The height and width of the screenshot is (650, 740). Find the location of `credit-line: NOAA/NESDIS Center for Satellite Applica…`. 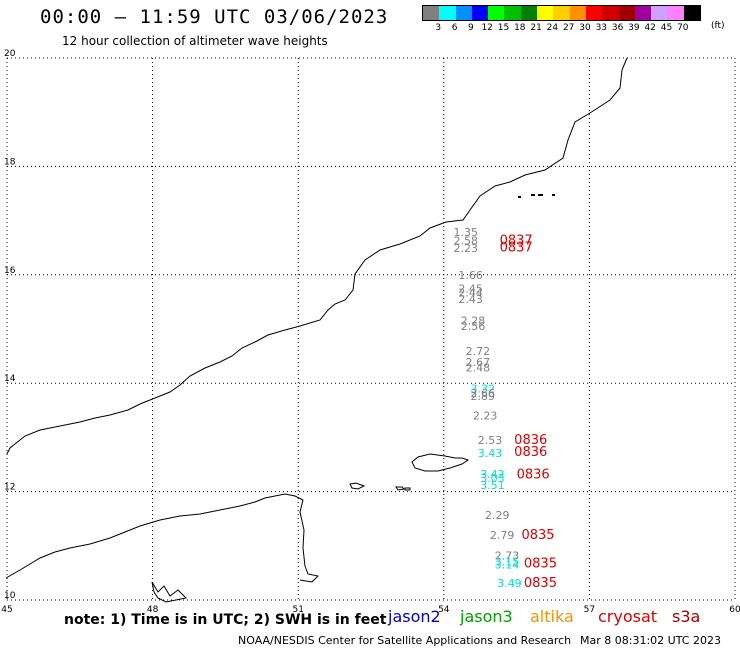

credit-line: NOAA/NESDIS Center for Satellite Applica… is located at coordinates (405, 640).